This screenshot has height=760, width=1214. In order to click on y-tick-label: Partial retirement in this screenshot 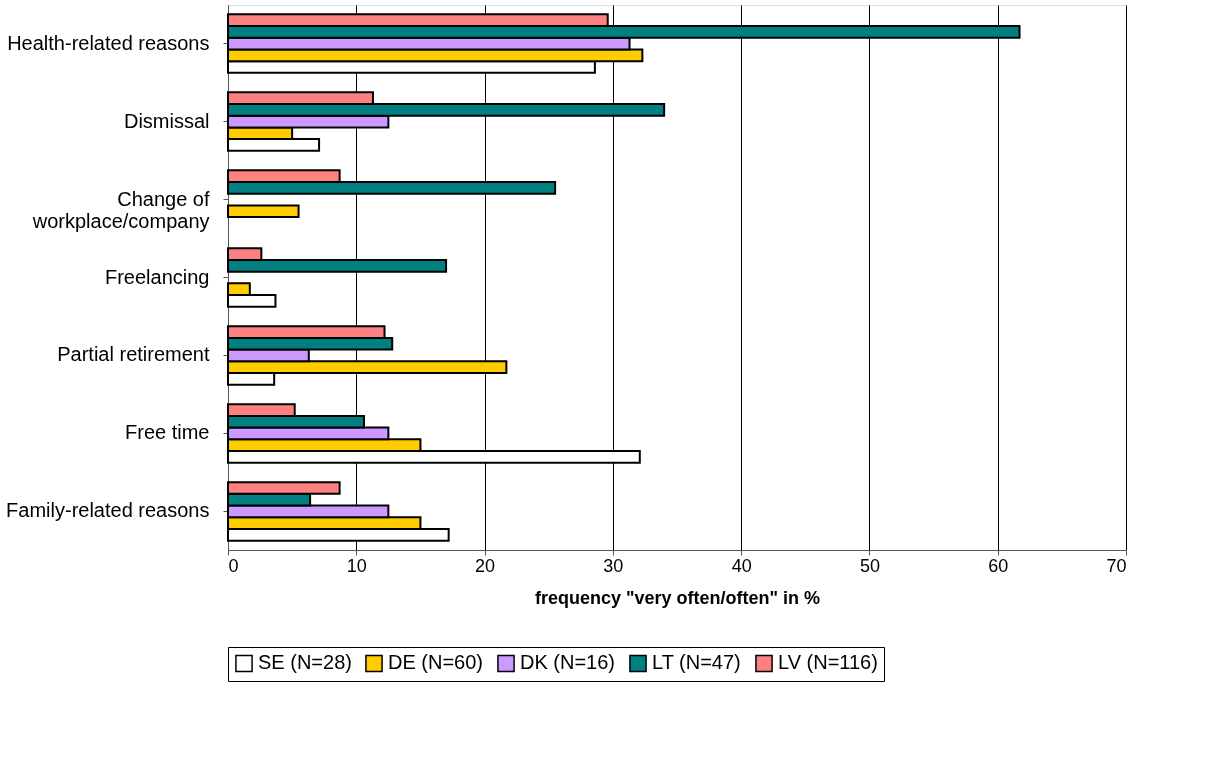, I will do `click(133, 354)`.